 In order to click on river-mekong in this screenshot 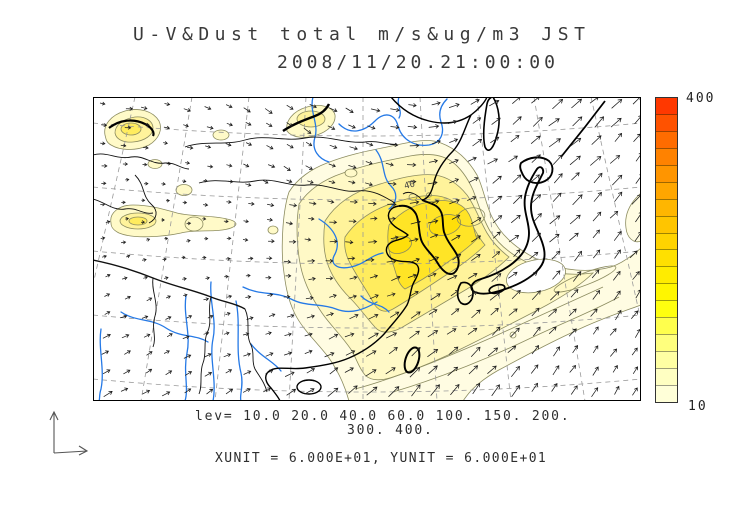, I will do `click(212, 341)`.